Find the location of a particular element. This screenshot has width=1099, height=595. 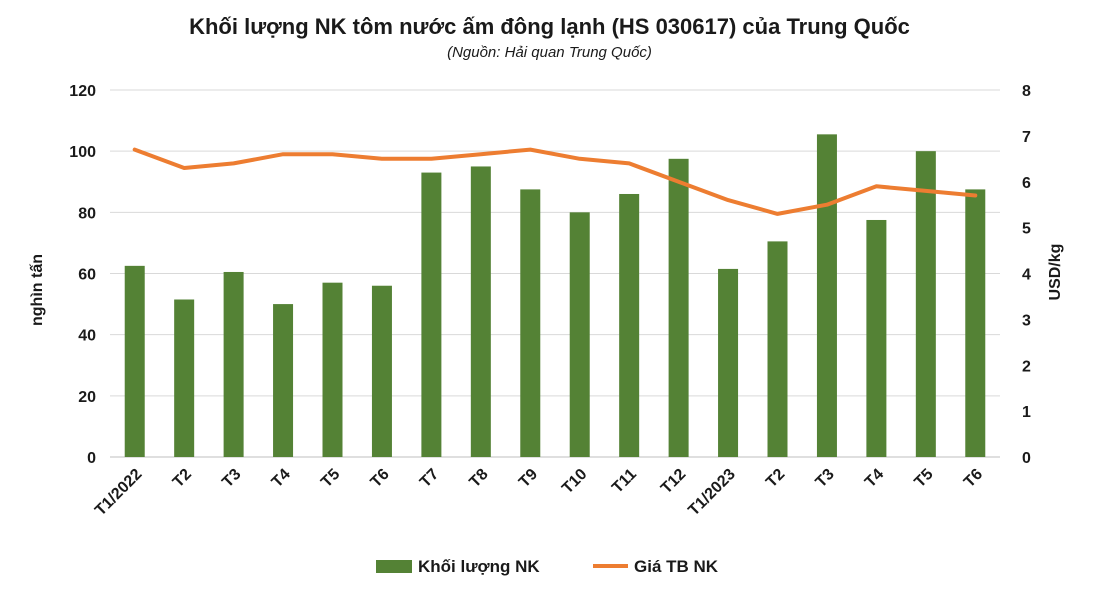

y-axis-left-title: nghìn tấn is located at coordinates (37, 290).